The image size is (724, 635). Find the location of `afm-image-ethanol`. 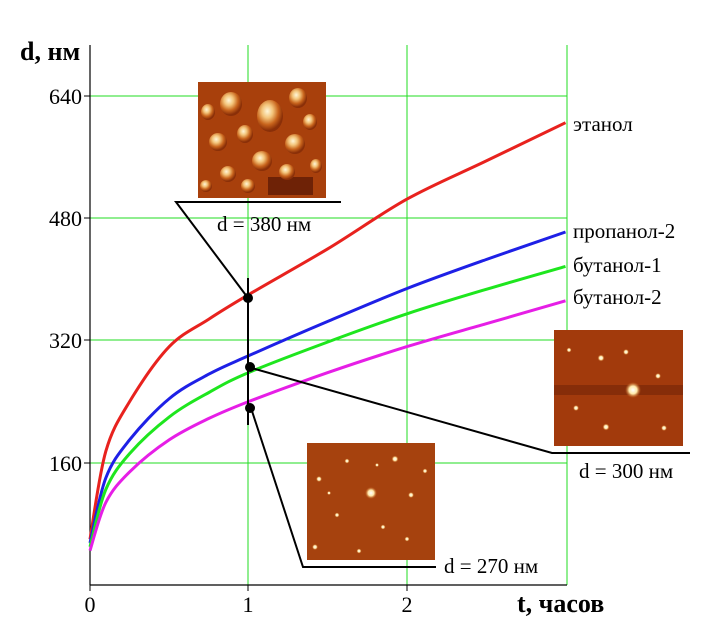

afm-image-ethanol is located at coordinates (262, 140).